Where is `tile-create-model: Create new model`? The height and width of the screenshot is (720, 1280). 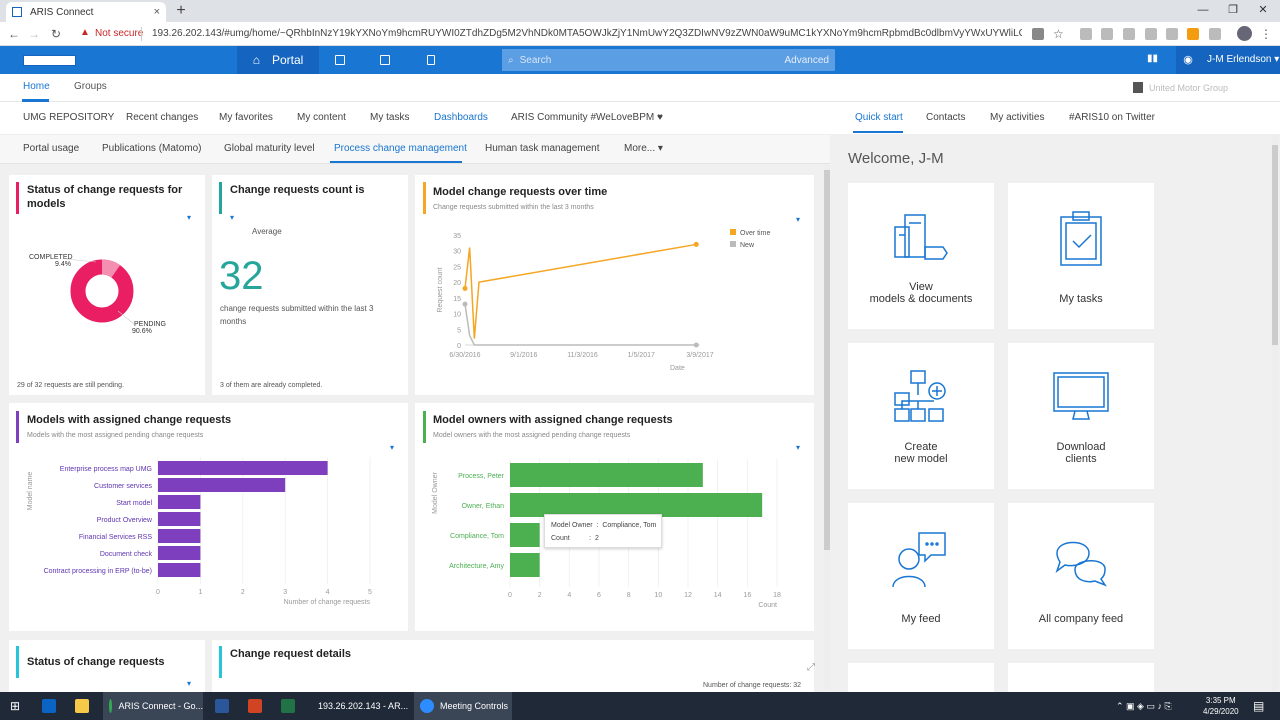
tile-create-model: Create new model is located at coordinates (921, 416).